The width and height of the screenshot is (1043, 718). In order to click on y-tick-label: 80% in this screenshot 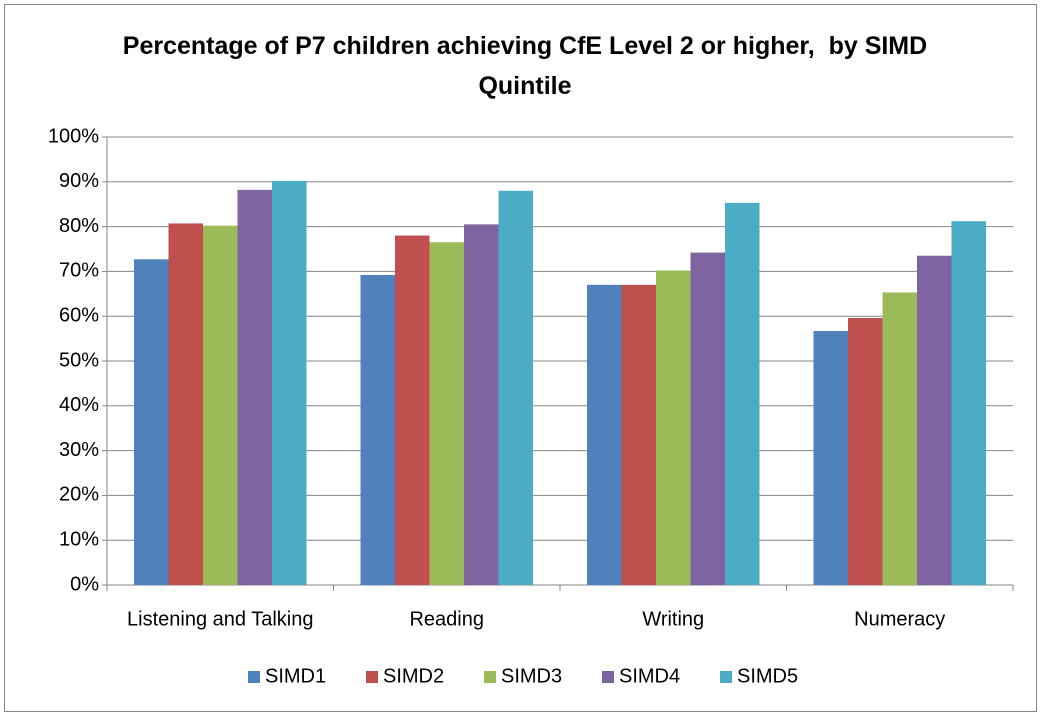, I will do `click(79, 226)`.